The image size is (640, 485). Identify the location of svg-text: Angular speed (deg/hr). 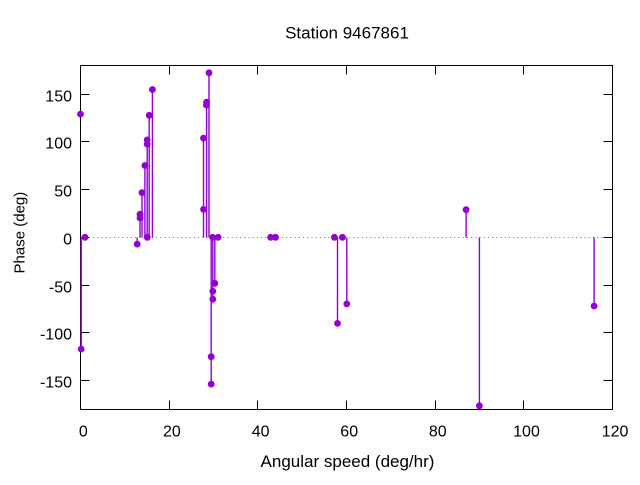
(348, 461).